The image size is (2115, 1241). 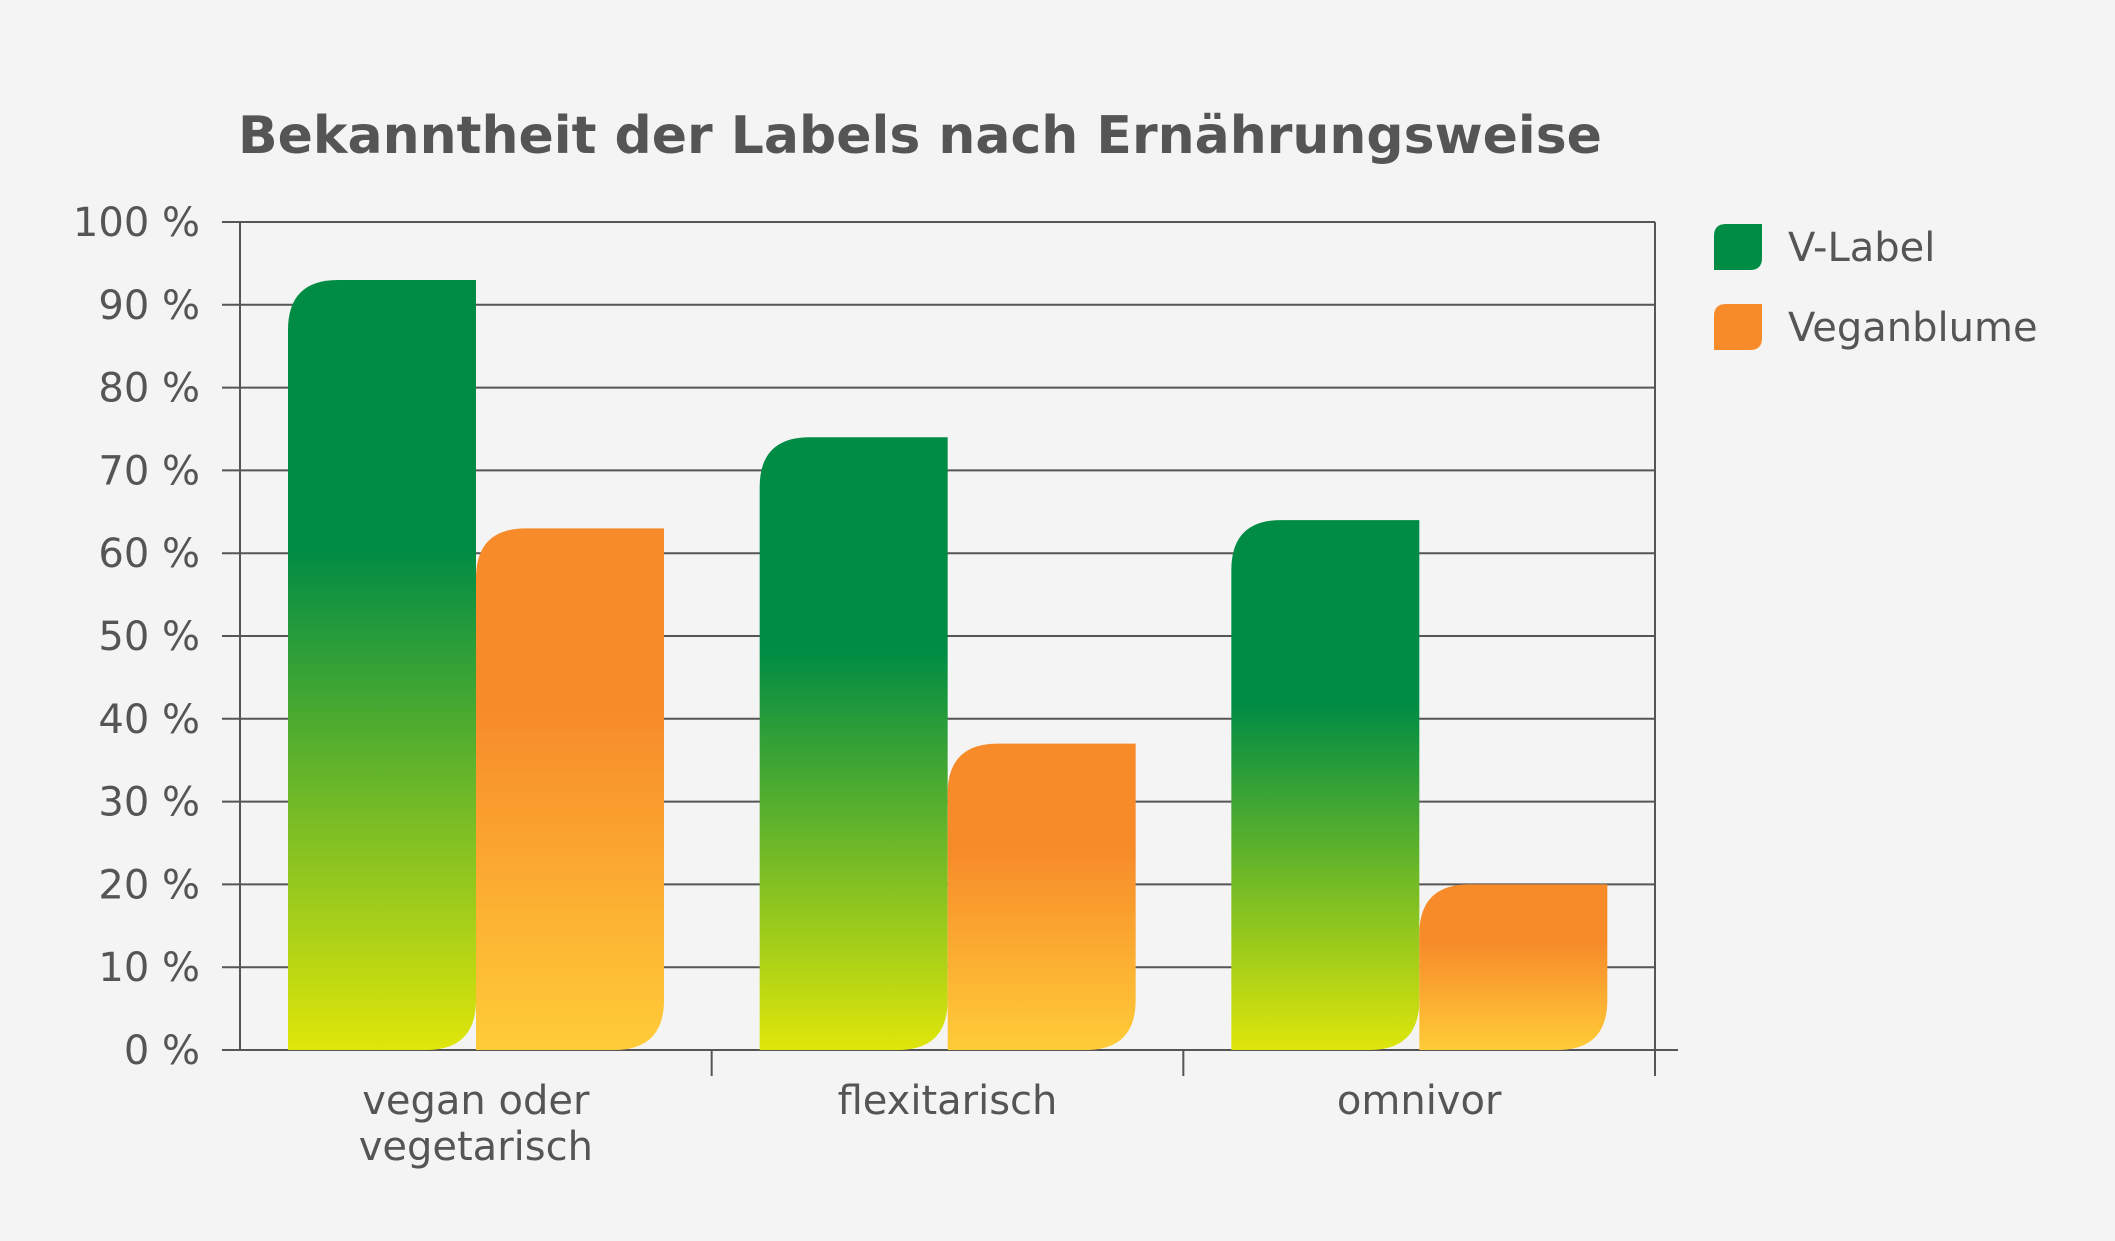 I want to click on y-tick-label: 80 %, so click(x=149, y=389).